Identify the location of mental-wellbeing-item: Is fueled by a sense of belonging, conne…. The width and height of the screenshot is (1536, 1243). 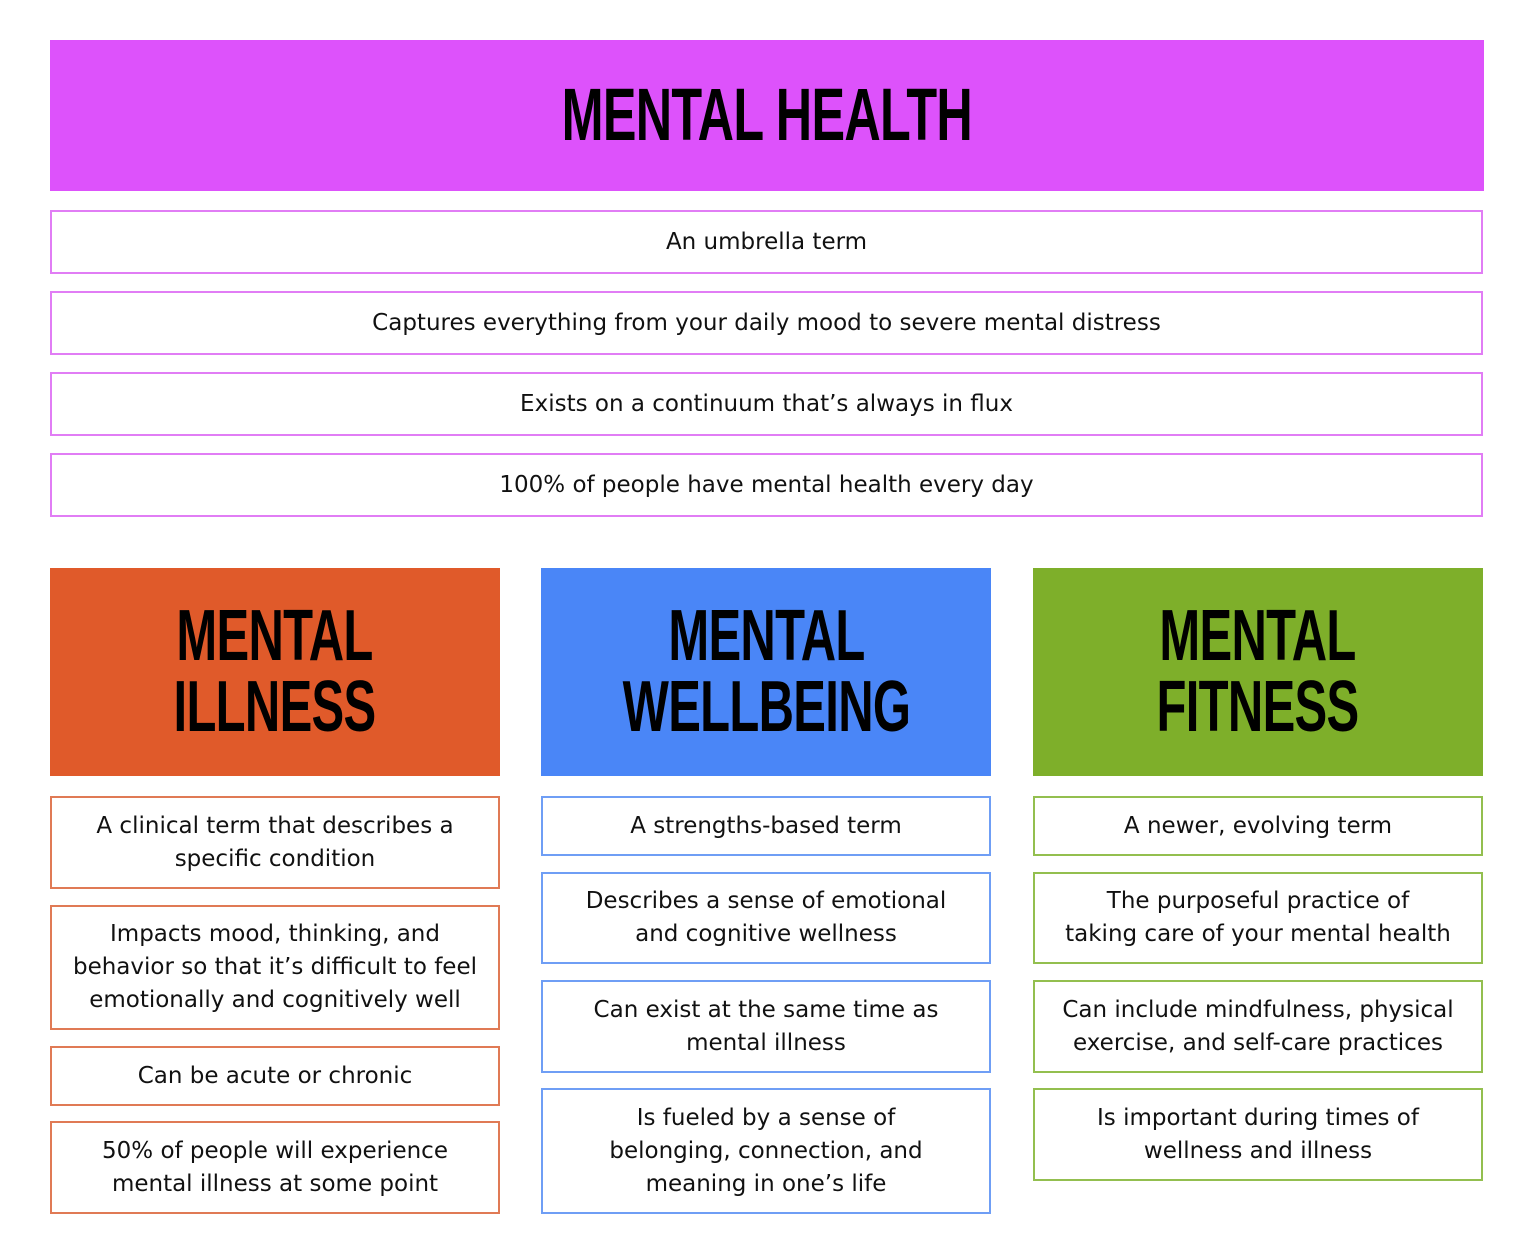
(766, 1151).